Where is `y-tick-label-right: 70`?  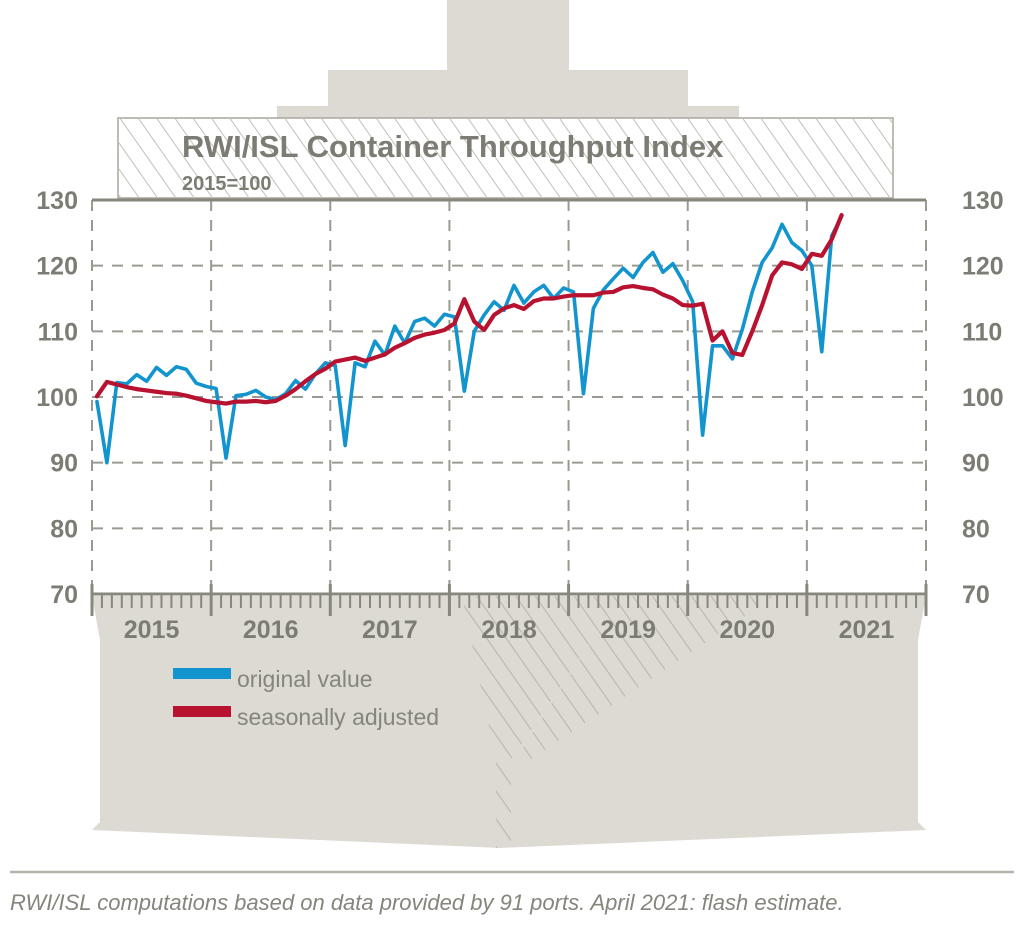
y-tick-label-right: 70 is located at coordinates (976, 595).